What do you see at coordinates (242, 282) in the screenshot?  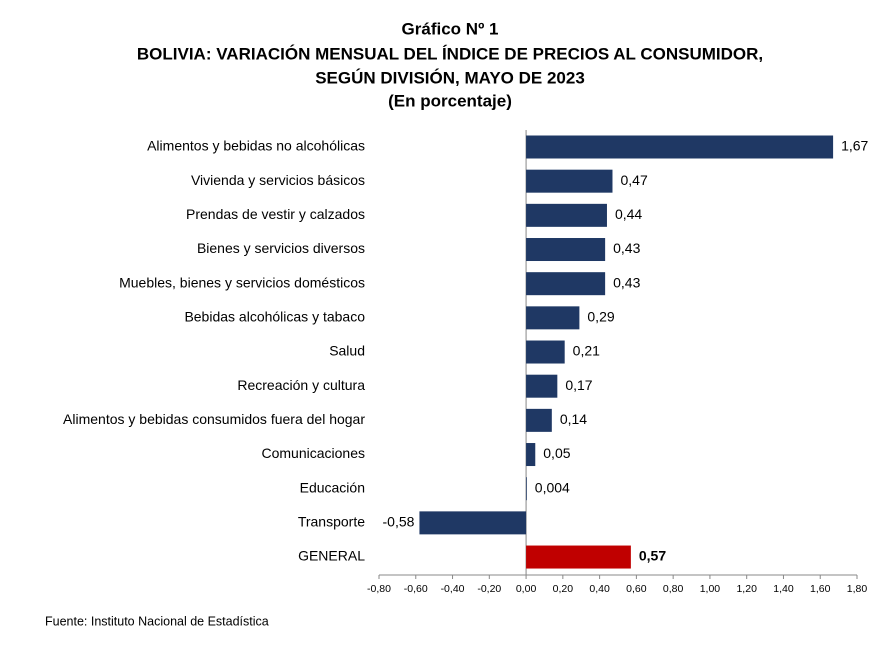 I see `y-tick-label: Muebles, bienes y servicios domésticos` at bounding box center [242, 282].